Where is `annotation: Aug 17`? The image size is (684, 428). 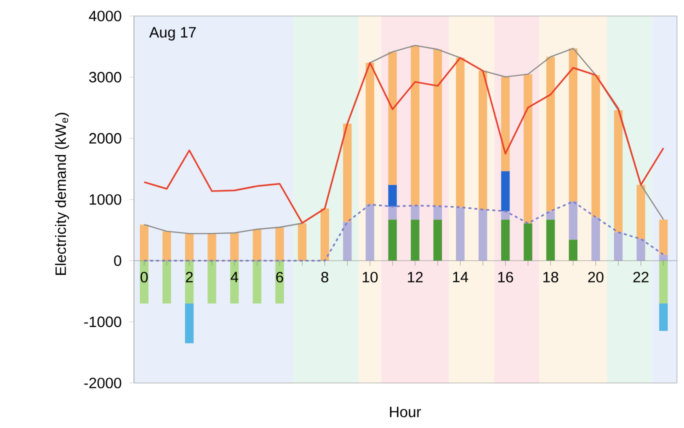
annotation: Aug 17 is located at coordinates (172, 34).